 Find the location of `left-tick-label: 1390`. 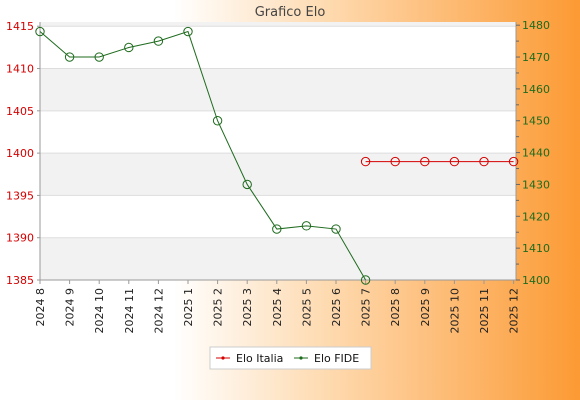

left-tick-label: 1390 is located at coordinates (20, 238).